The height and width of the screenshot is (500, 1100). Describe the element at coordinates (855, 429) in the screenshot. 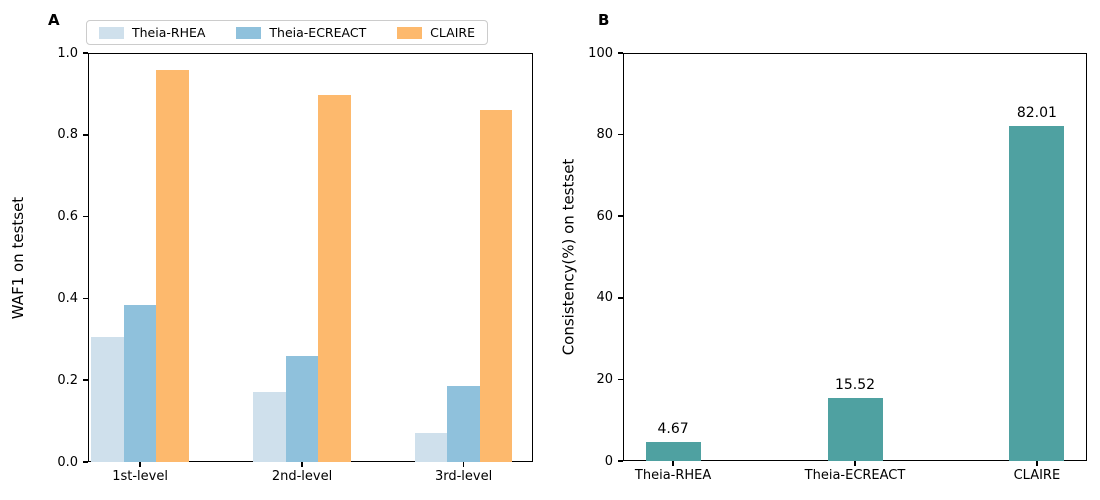

I see `bar-consistency-theia-ecreact` at that location.